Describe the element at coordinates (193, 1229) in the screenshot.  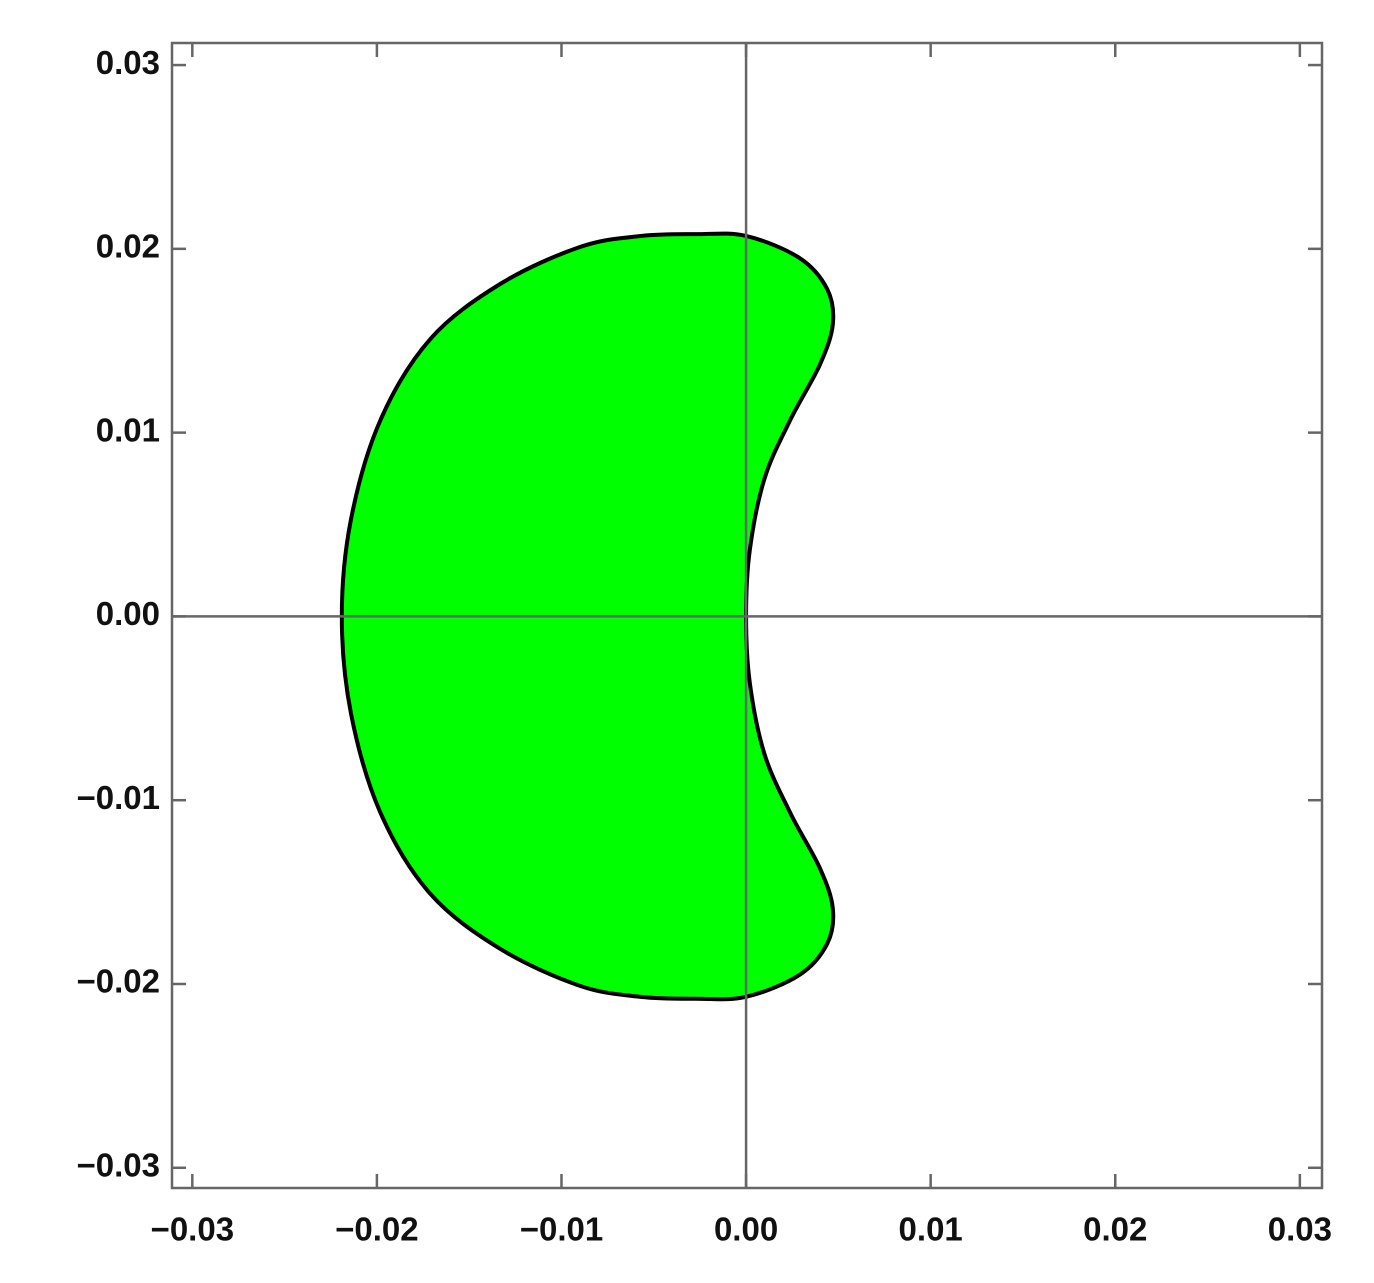
I see `x-tick-label: −0.03` at that location.